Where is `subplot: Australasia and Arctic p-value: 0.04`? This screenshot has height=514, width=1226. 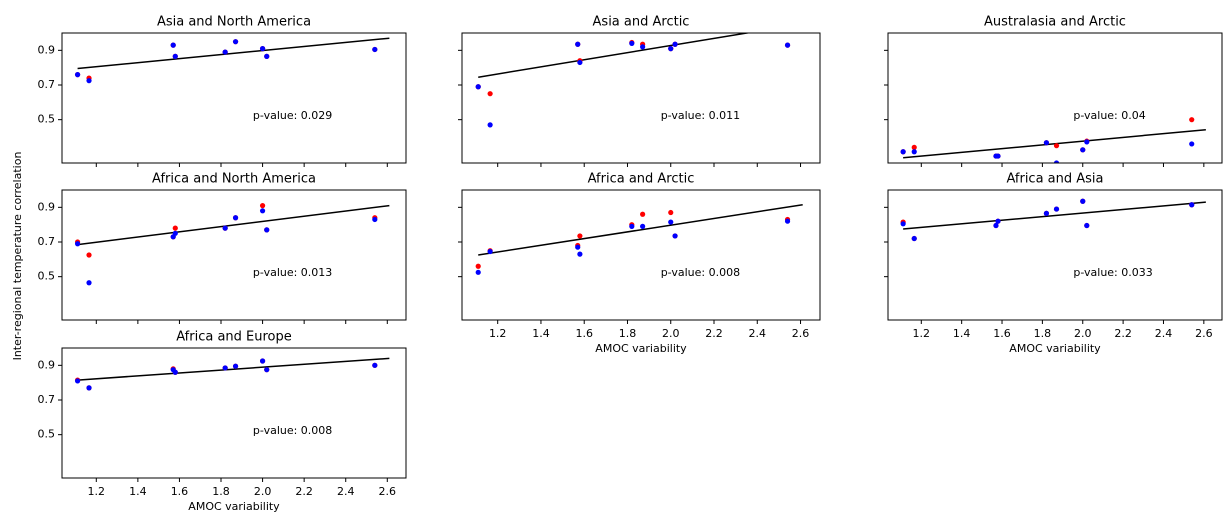 subplot: Australasia and Arctic p-value: 0.04 is located at coordinates (1053, 91).